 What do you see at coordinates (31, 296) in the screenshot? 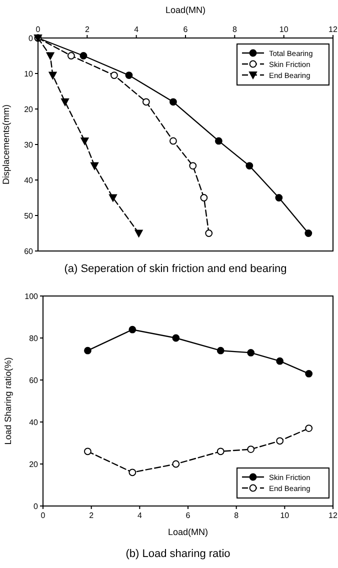
I see `y-tick-label: 100` at bounding box center [31, 296].